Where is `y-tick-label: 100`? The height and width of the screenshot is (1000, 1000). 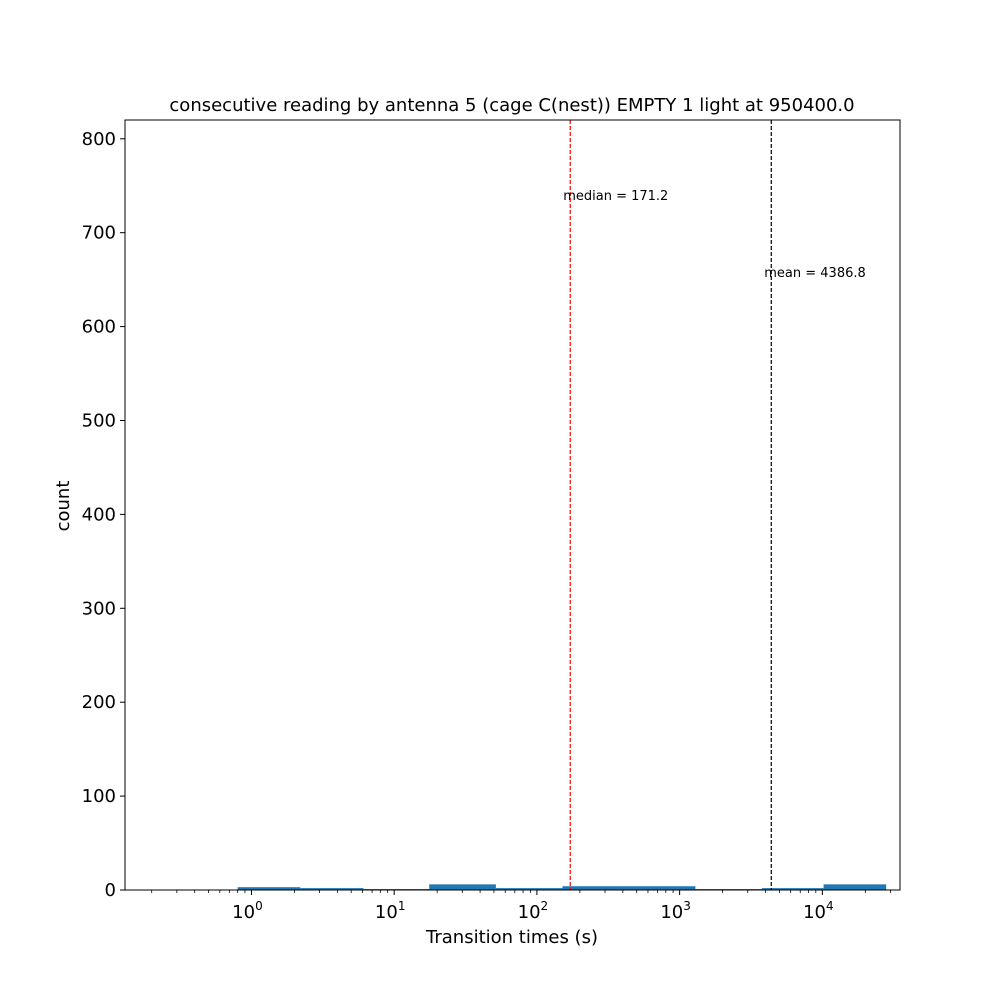
y-tick-label: 100 is located at coordinates (99, 796).